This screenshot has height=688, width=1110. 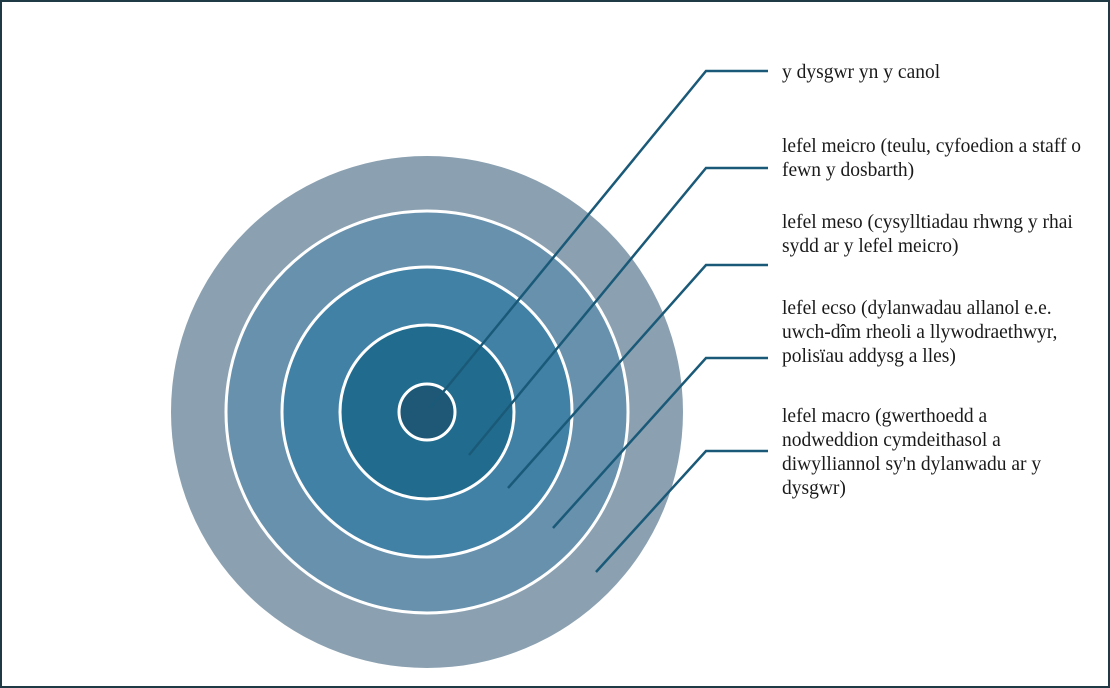 I want to click on leader-line-micro, so click(x=618, y=311).